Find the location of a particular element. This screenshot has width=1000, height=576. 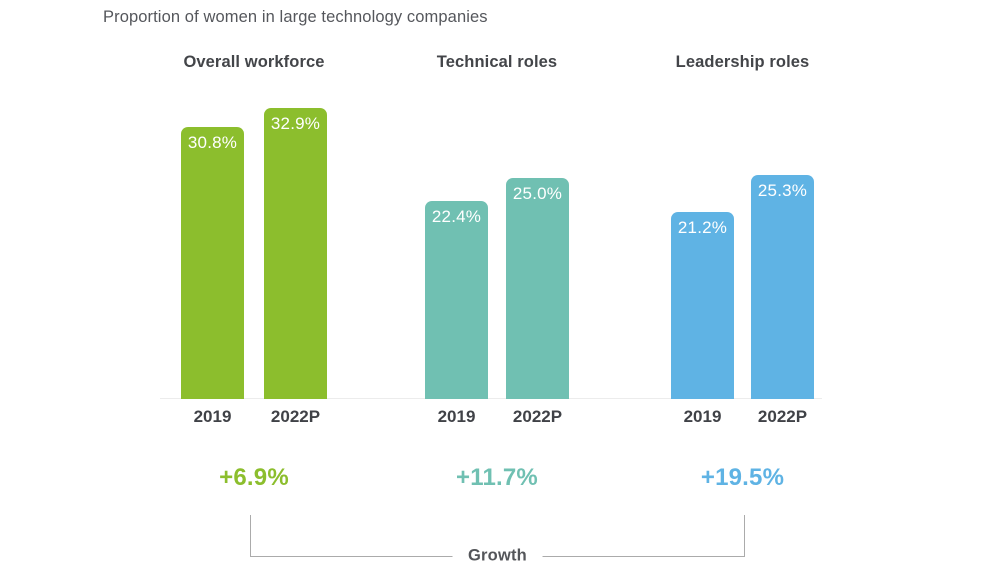

group-header-technical-roles: Technical roles is located at coordinates (497, 62).